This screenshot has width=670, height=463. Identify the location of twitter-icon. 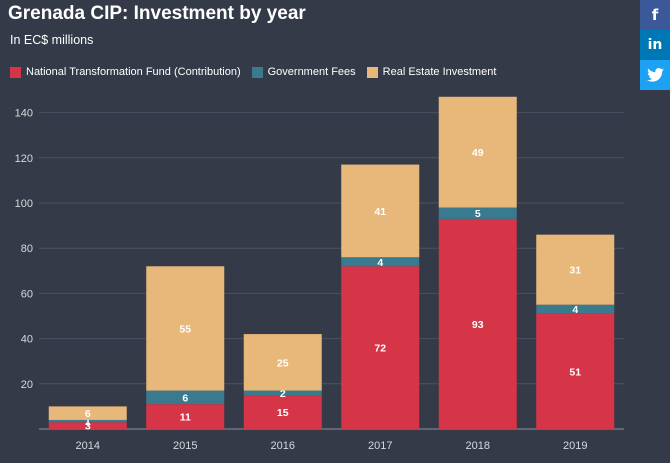
(655, 75).